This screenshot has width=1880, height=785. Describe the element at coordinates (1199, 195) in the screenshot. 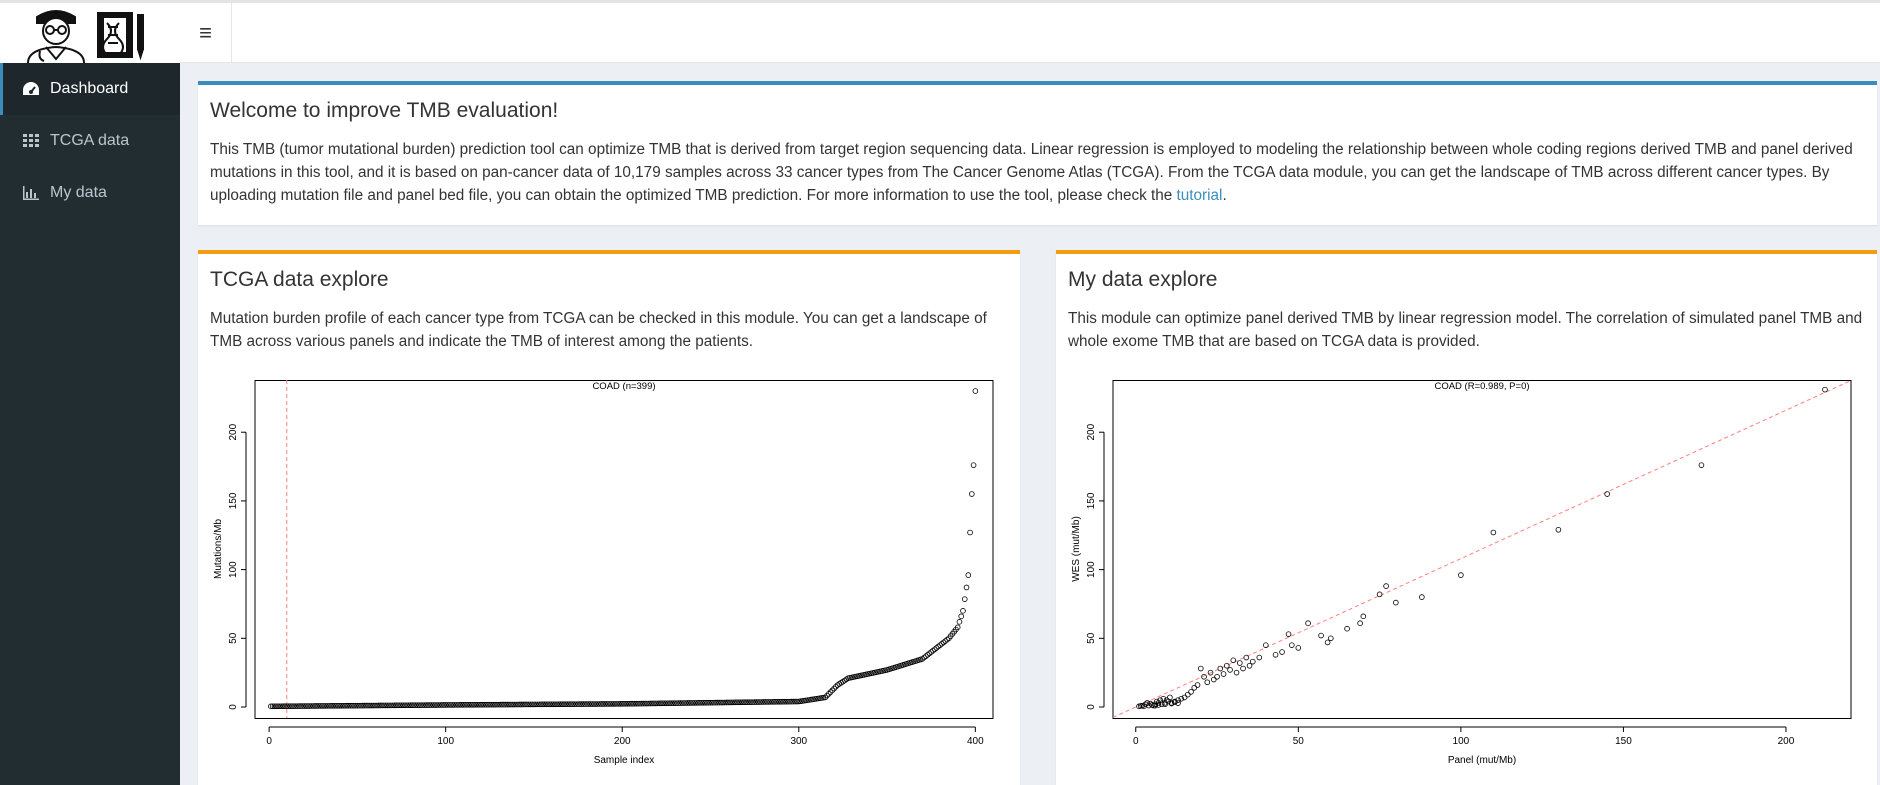

I see `tutorial-link: tutorial` at that location.